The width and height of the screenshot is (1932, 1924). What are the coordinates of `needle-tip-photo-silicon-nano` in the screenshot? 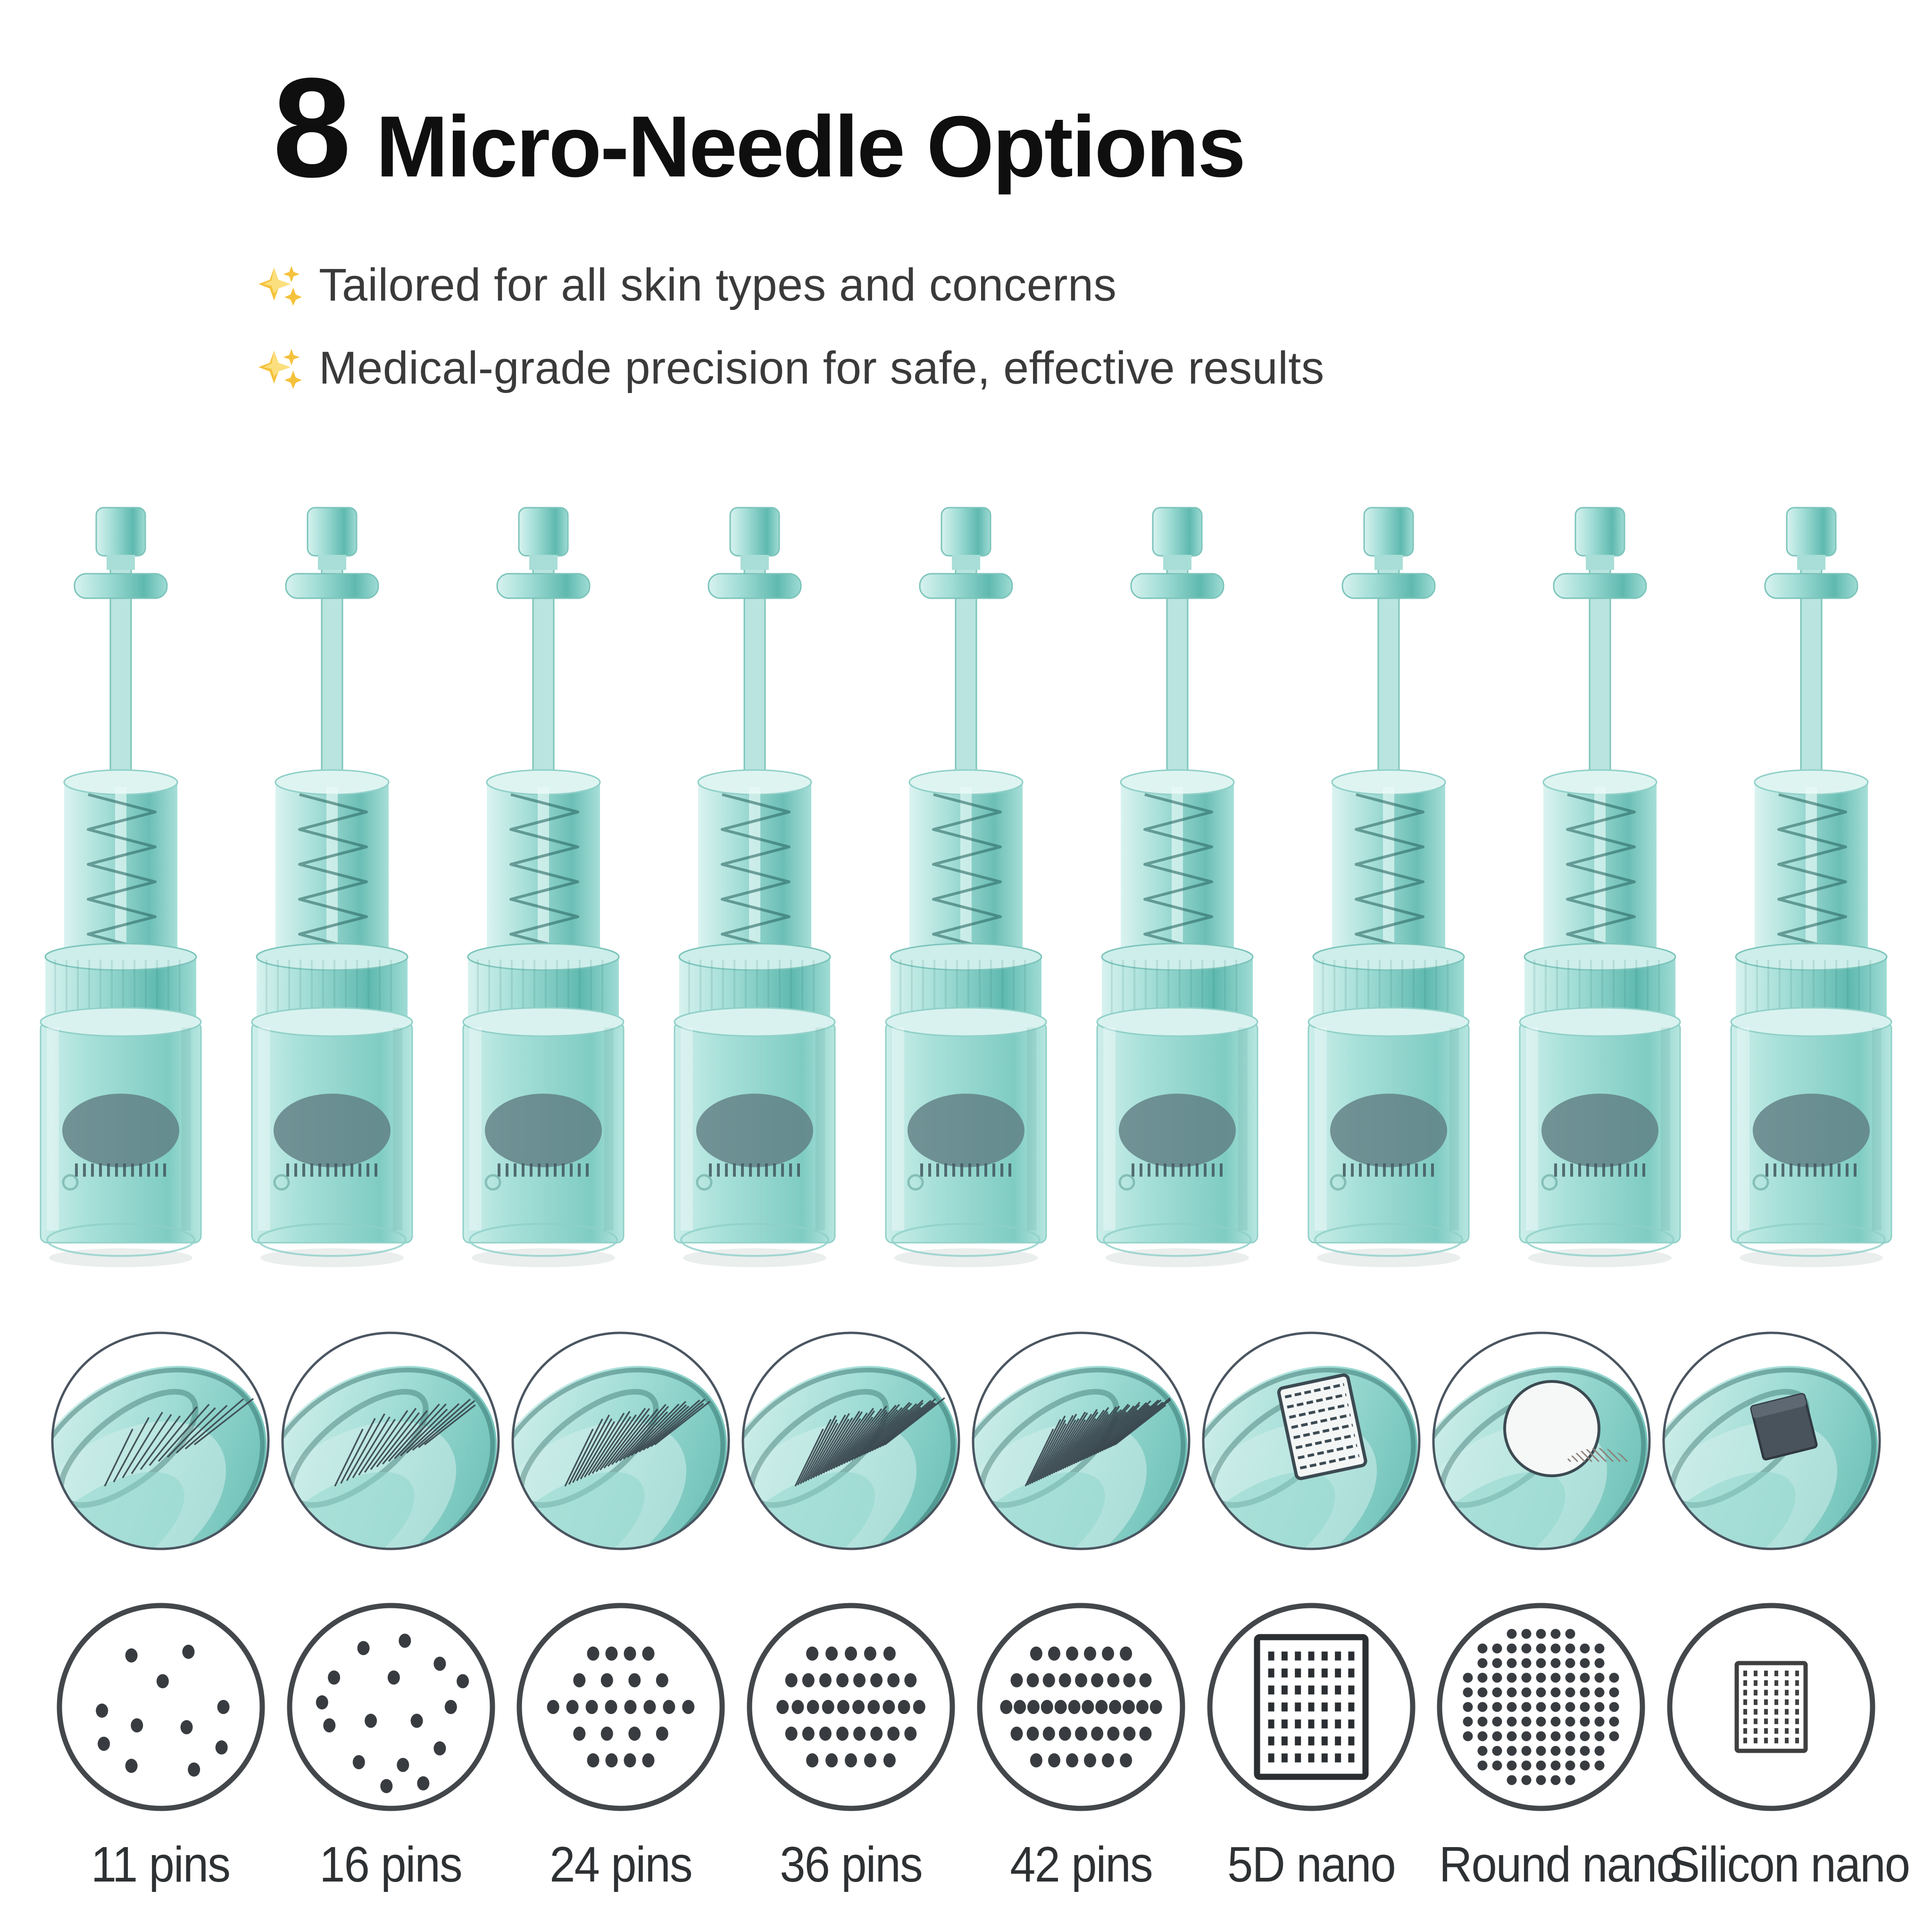 It's located at (1772, 1441).